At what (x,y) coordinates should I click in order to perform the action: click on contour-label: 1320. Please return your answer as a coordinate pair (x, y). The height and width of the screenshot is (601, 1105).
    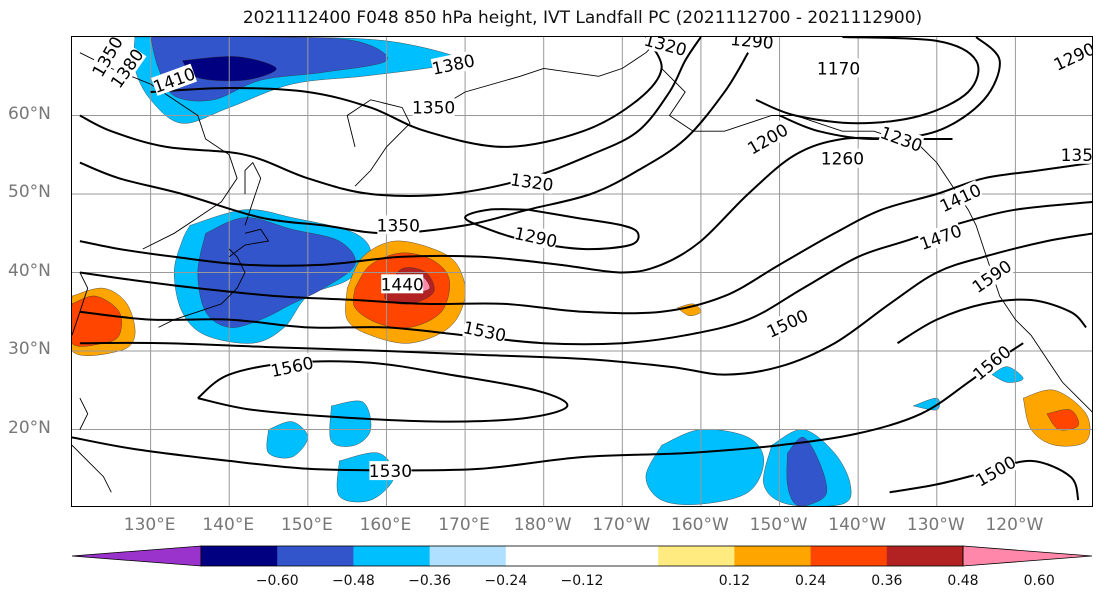
    Looking at the image, I should click on (665, 49).